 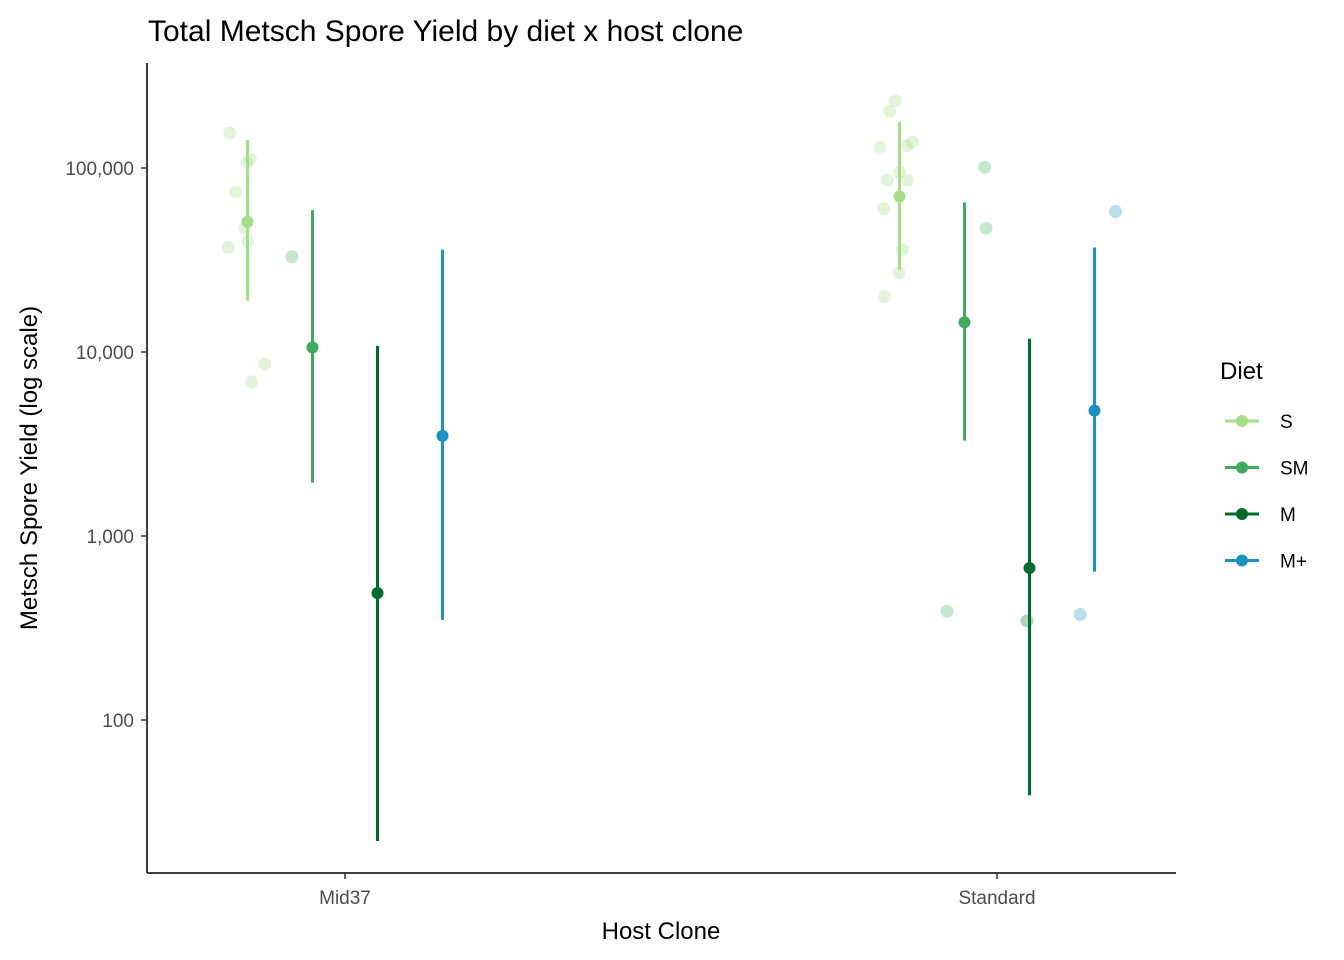 I want to click on y-tick-label: 10,000, so click(x=105, y=353).